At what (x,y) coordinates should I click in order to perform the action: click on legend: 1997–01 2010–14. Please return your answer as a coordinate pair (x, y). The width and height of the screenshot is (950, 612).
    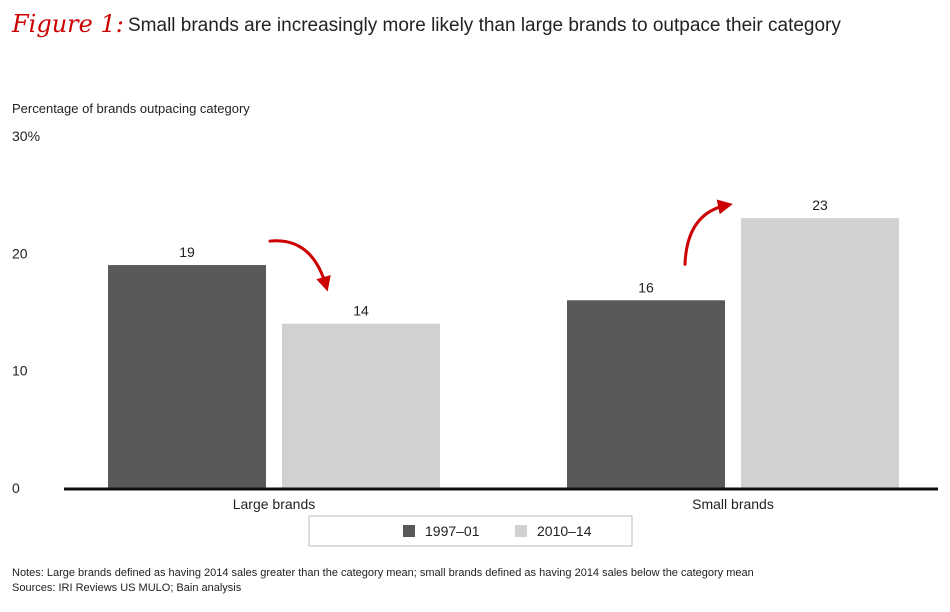
    Looking at the image, I should click on (470, 531).